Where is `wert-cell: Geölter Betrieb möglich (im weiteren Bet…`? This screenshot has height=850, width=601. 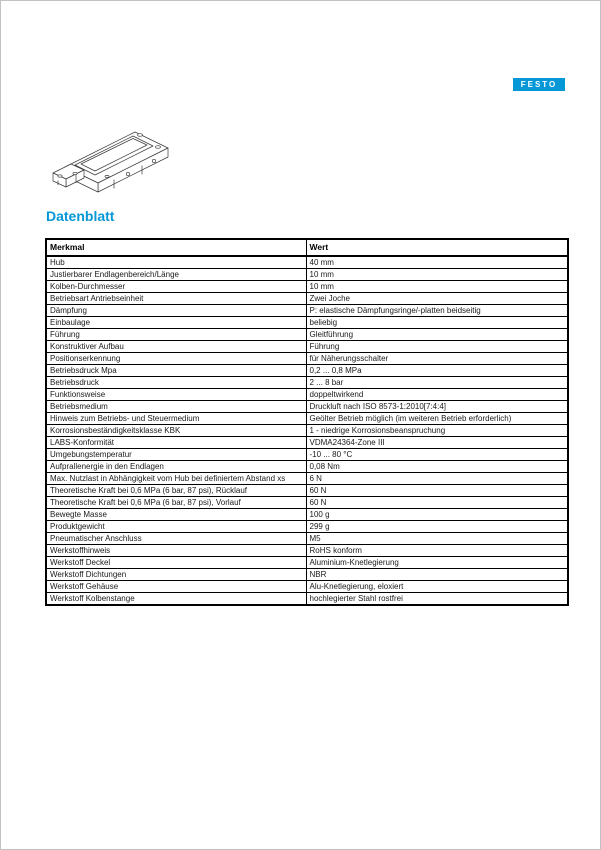 wert-cell: Geölter Betrieb möglich (im weiteren Bet… is located at coordinates (437, 418).